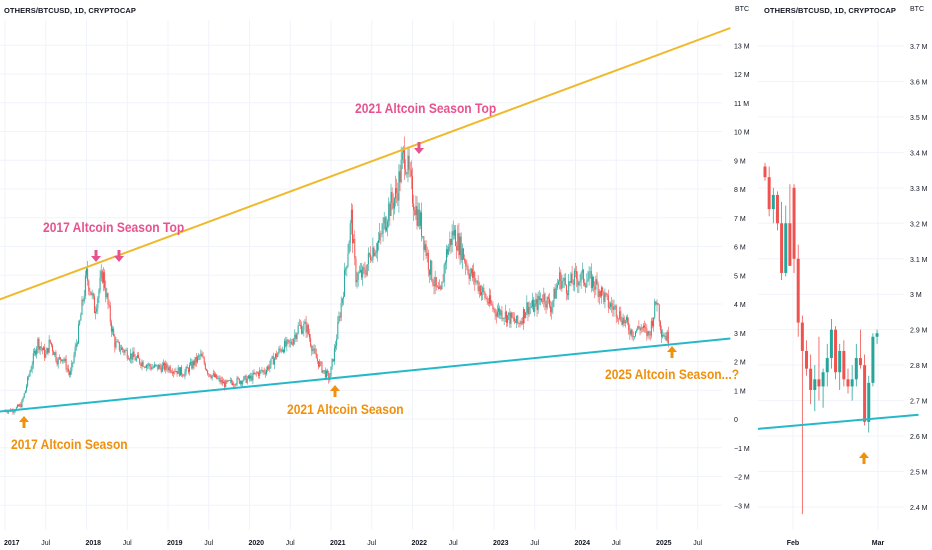 The image size is (932, 550). What do you see at coordinates (919, 473) in the screenshot?
I see `y-tick-label: 2.5 M` at bounding box center [919, 473].